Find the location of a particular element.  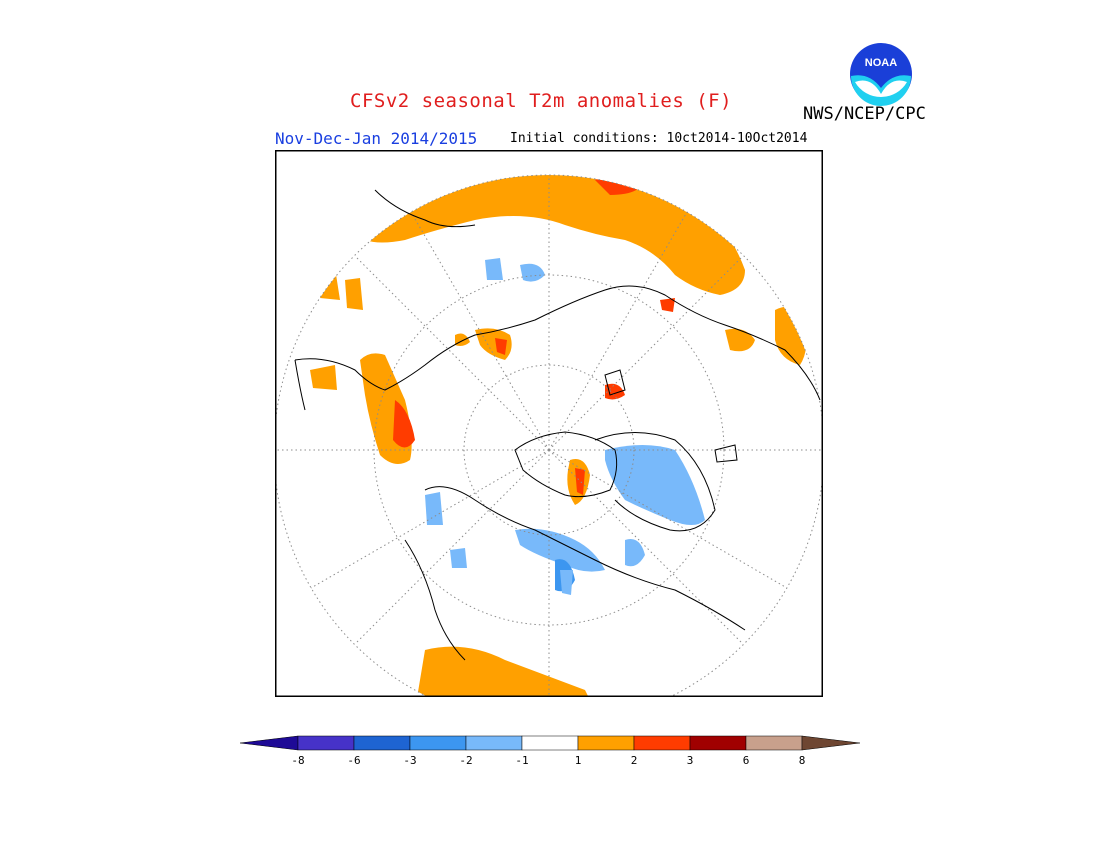

colorbar-tick-label: 3 is located at coordinates (690, 760).